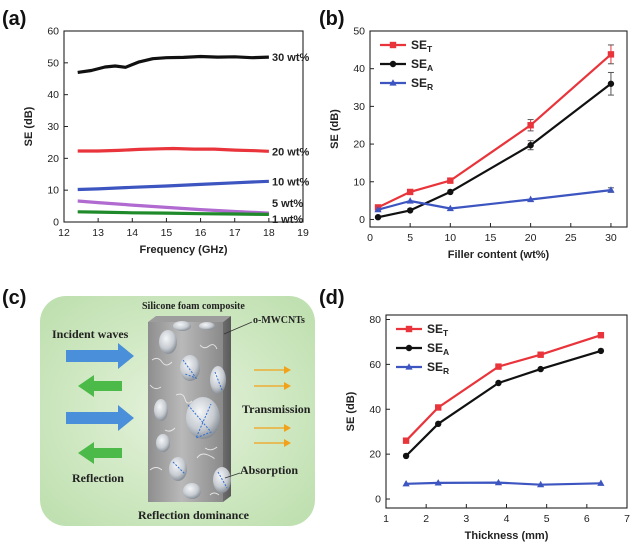 The image size is (633, 542). Describe the element at coordinates (507, 536) in the screenshot. I see `x-axis-label: Thickness (mm)` at that location.